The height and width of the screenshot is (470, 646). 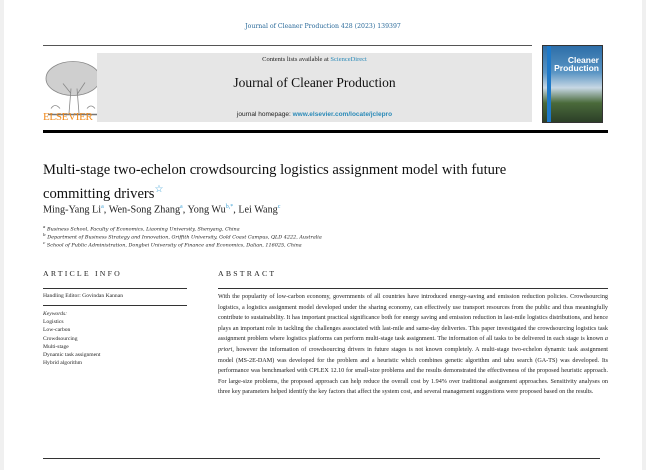 I want to click on author-affiliation-mark: b,*, so click(x=229, y=207).